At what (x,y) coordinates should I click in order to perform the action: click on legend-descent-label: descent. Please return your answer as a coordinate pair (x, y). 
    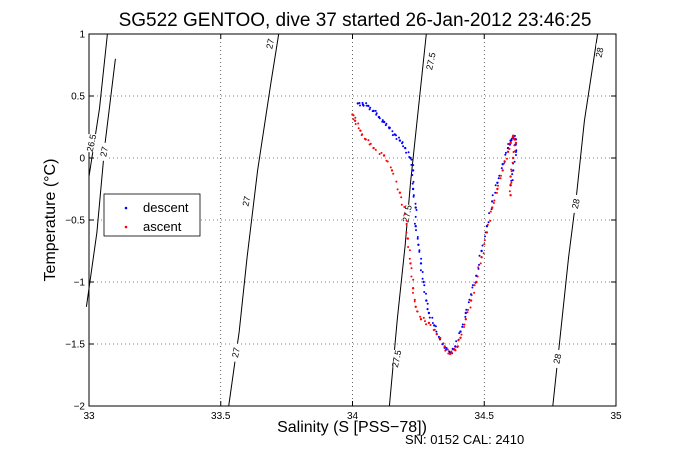
    Looking at the image, I should click on (166, 207).